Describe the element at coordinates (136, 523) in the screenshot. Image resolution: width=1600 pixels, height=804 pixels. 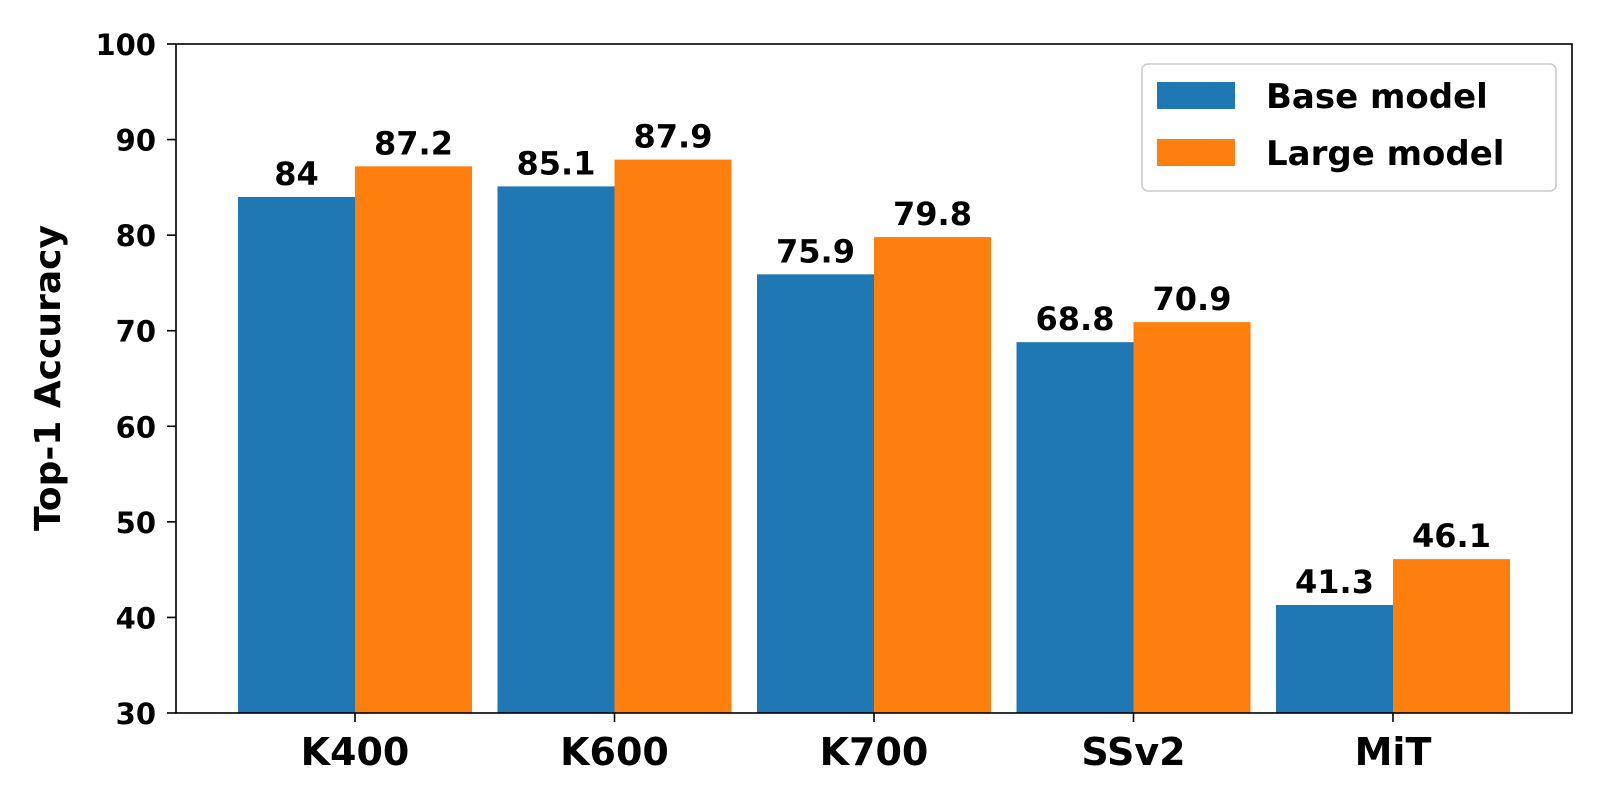
I see `y-tick-label: 50` at that location.